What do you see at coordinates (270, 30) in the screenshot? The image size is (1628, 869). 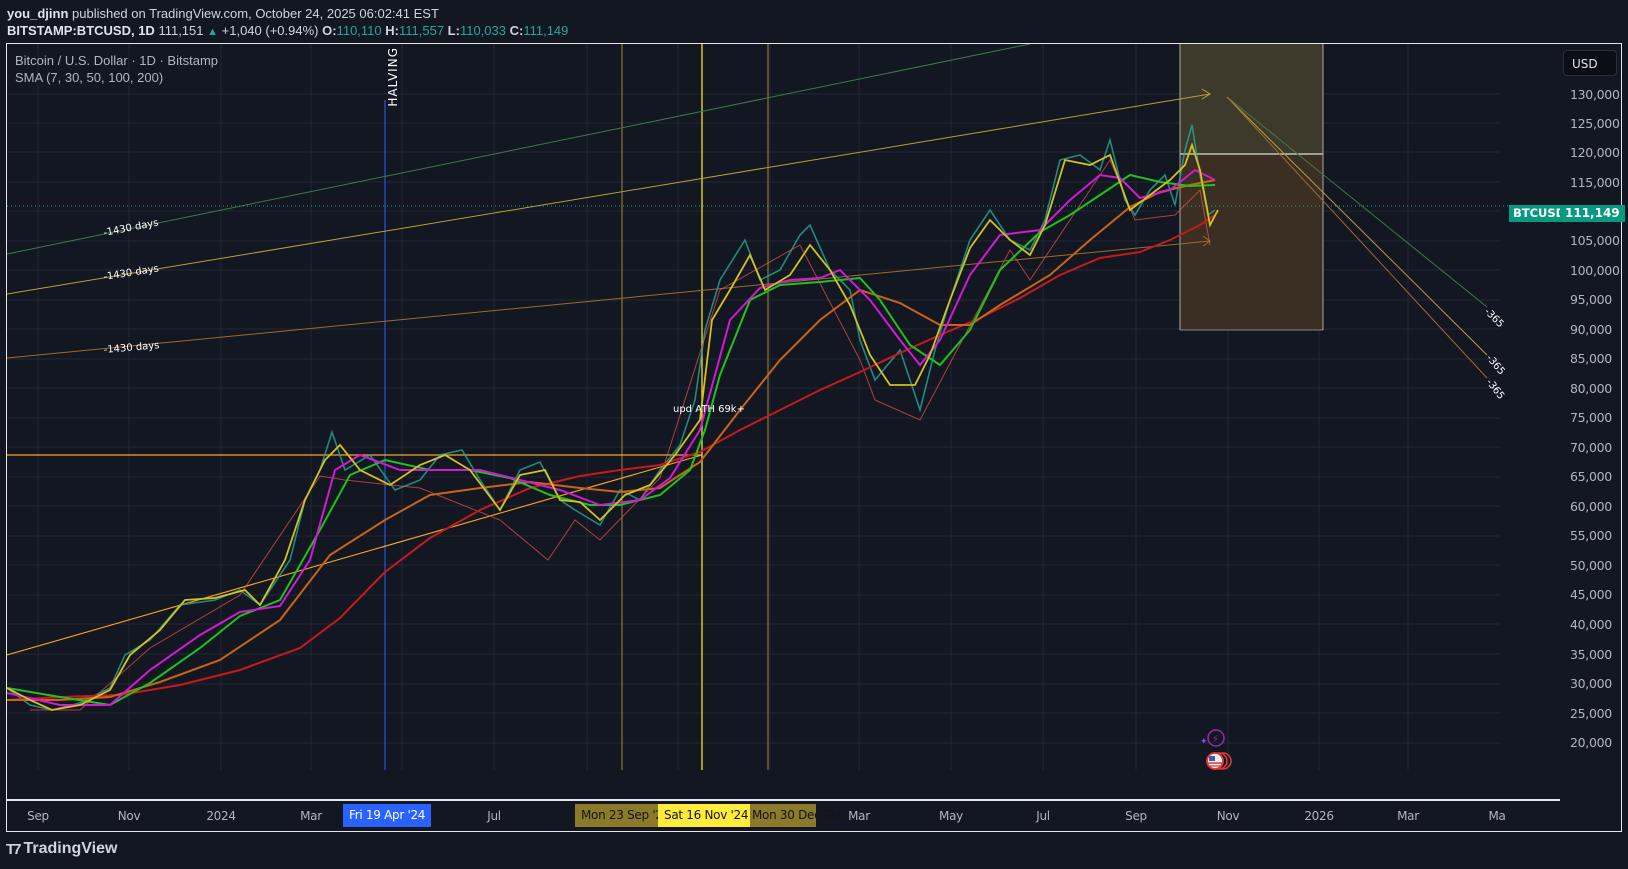 I see `price-change: +1,040 (+0.94%)` at bounding box center [270, 30].